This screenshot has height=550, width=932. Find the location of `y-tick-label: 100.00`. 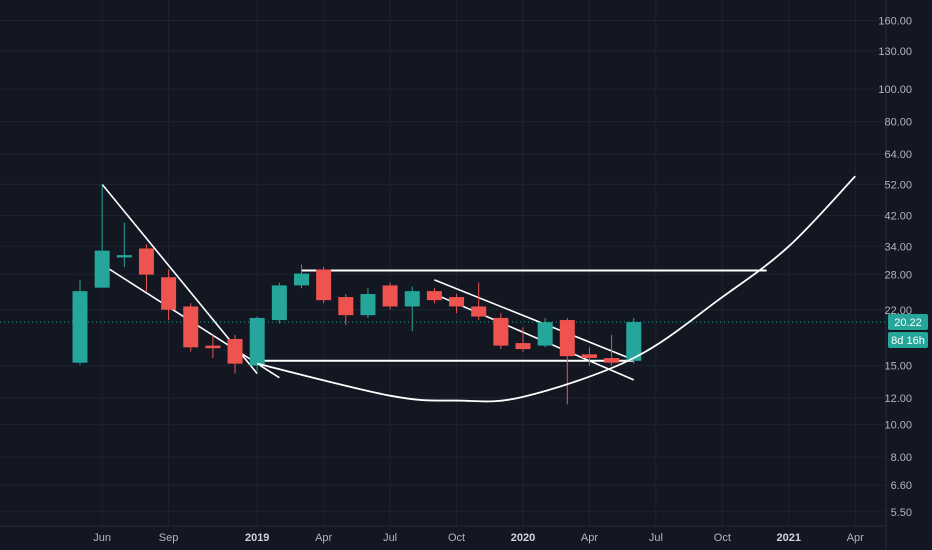

y-tick-label: 100.00 is located at coordinates (895, 90).